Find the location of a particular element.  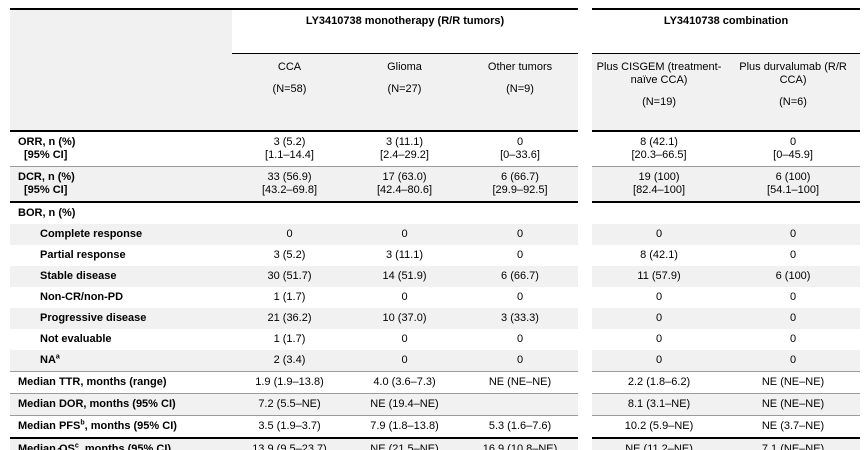

column-n: (N=6) is located at coordinates (793, 102).